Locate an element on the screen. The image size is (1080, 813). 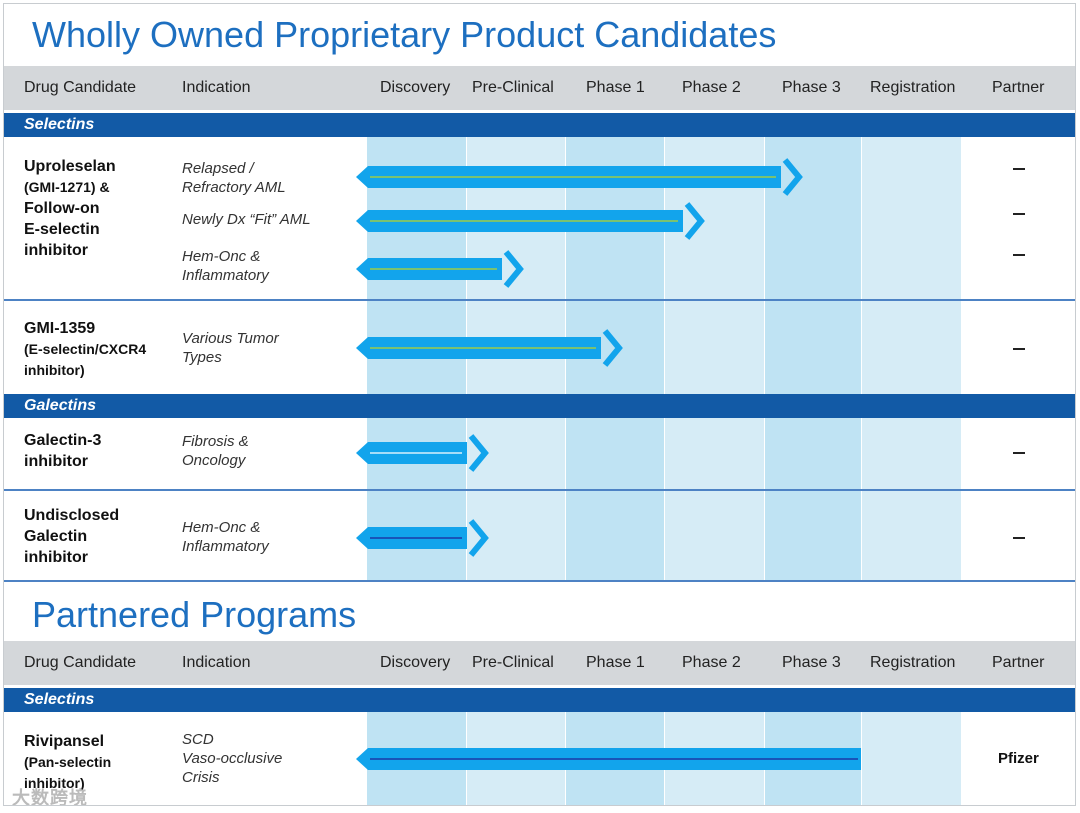
candidate-name-line: E-selectin is located at coordinates (62, 229).